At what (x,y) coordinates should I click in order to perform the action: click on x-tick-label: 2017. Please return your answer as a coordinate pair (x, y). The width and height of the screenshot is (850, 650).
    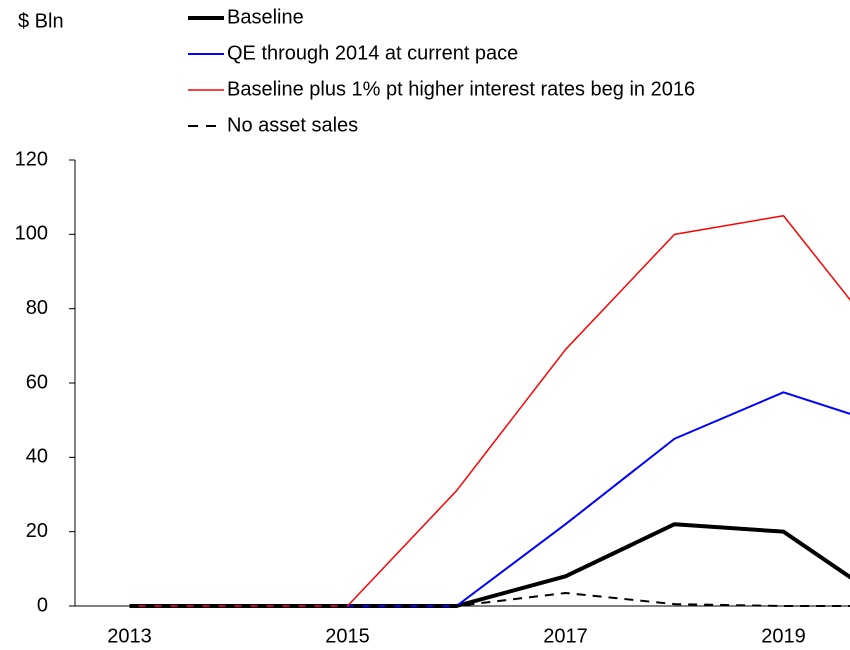
    Looking at the image, I should click on (565, 636).